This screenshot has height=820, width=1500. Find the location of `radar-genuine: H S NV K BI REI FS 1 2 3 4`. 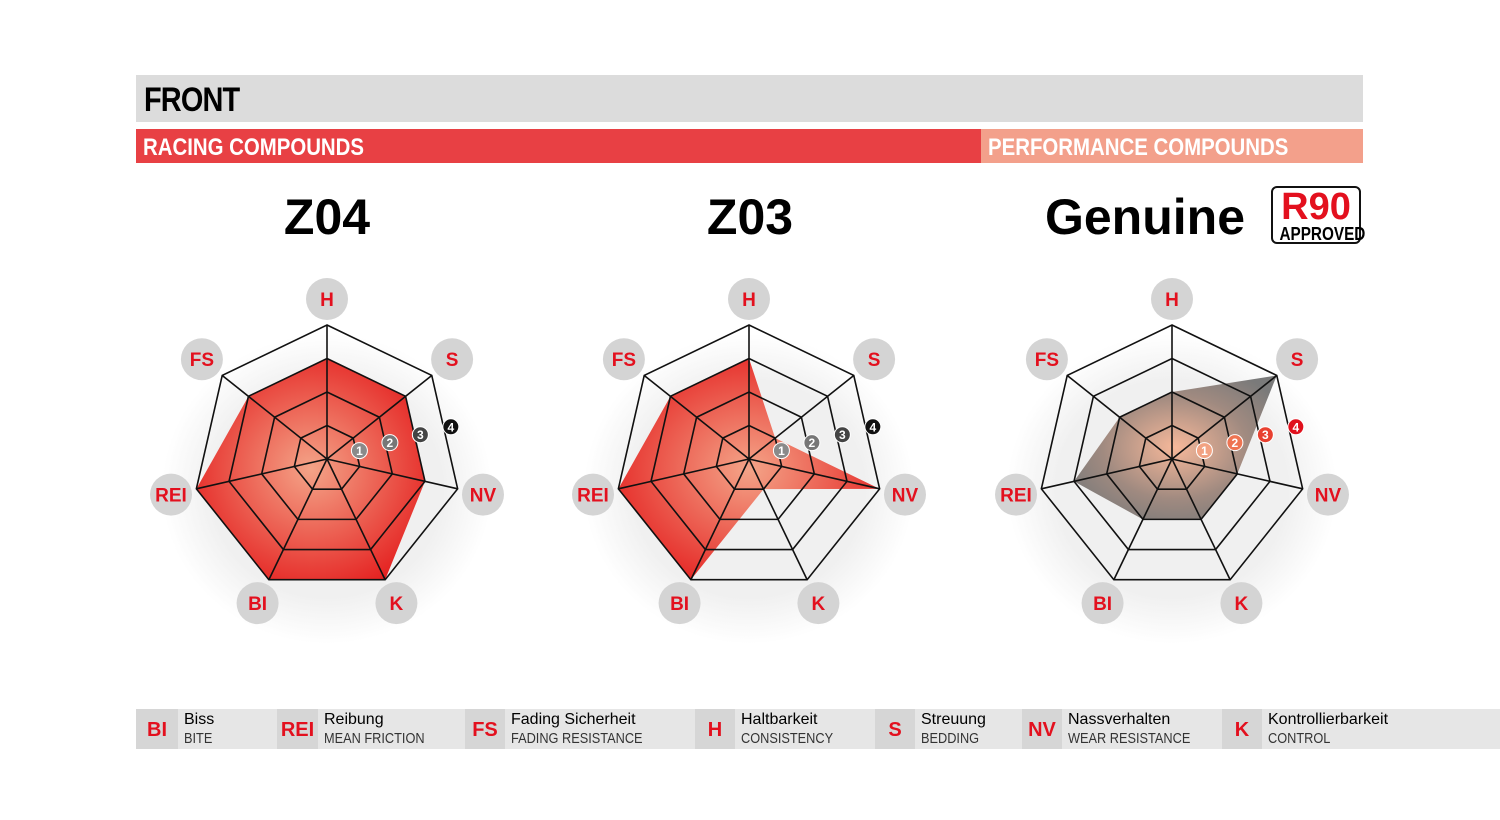

radar-genuine: H S NV K BI REI FS 1 2 3 4 is located at coordinates (1172, 461).